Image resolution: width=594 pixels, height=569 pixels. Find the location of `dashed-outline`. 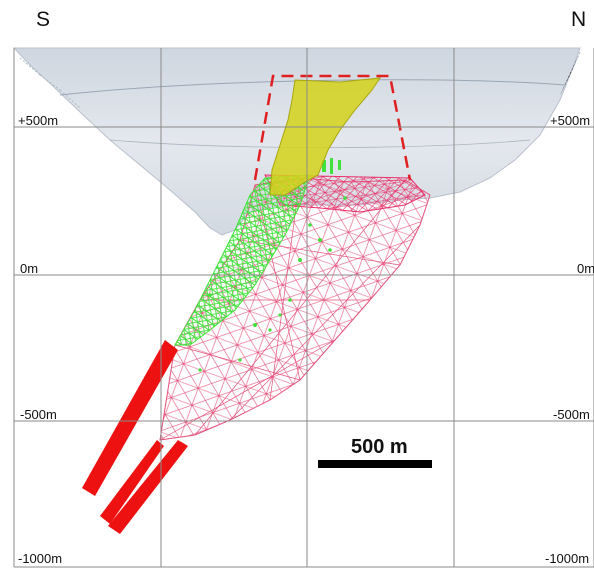

dashed-outline is located at coordinates (332, 127).